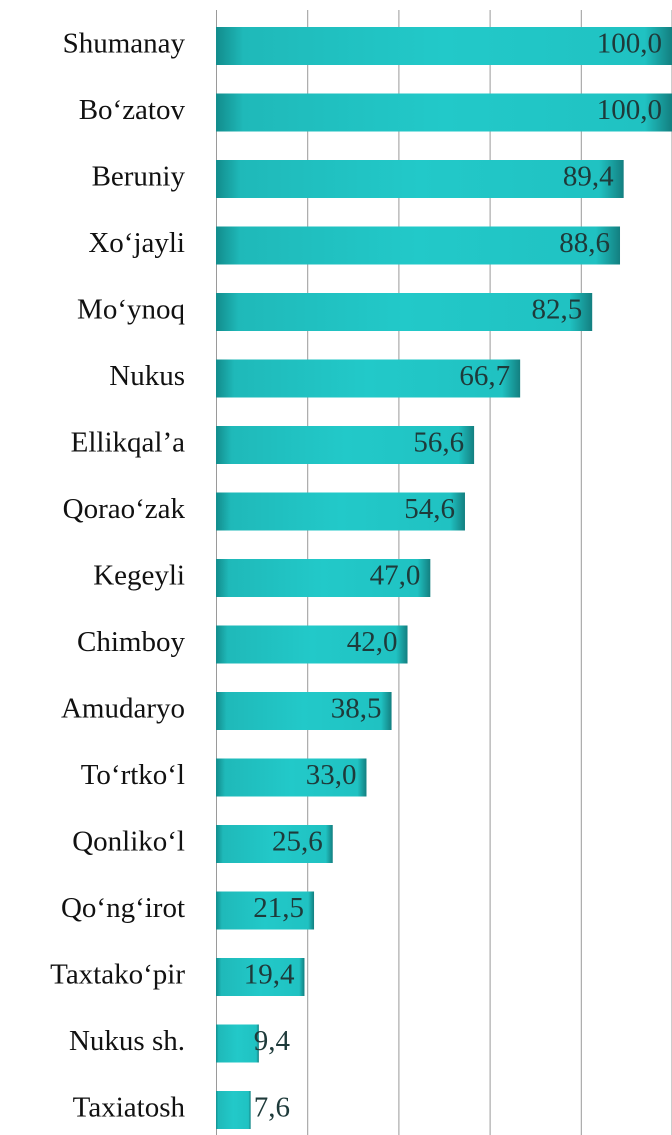 Image resolution: width=672 pixels, height=1135 pixels. Describe the element at coordinates (588, 177) in the screenshot. I see `value-label: 89,4` at that location.